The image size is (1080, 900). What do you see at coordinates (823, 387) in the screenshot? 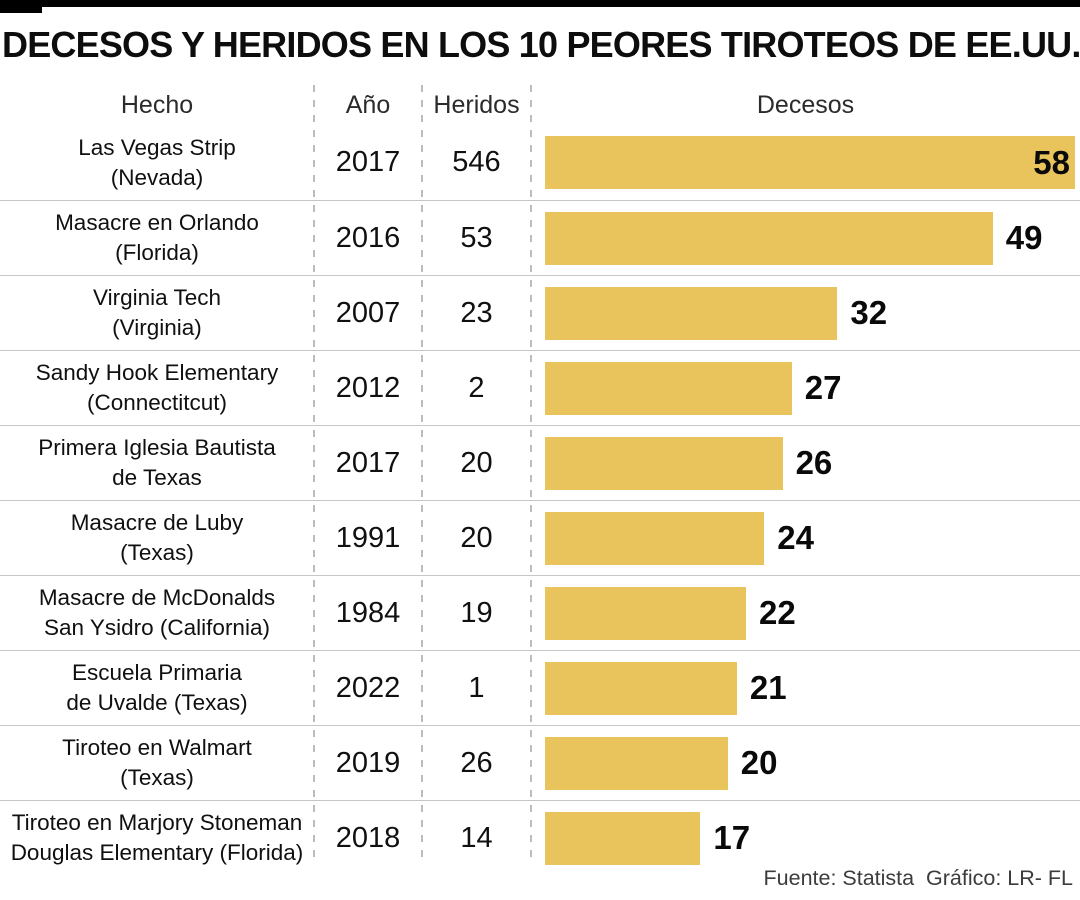
I see `deaths-value-label: 27` at bounding box center [823, 387].